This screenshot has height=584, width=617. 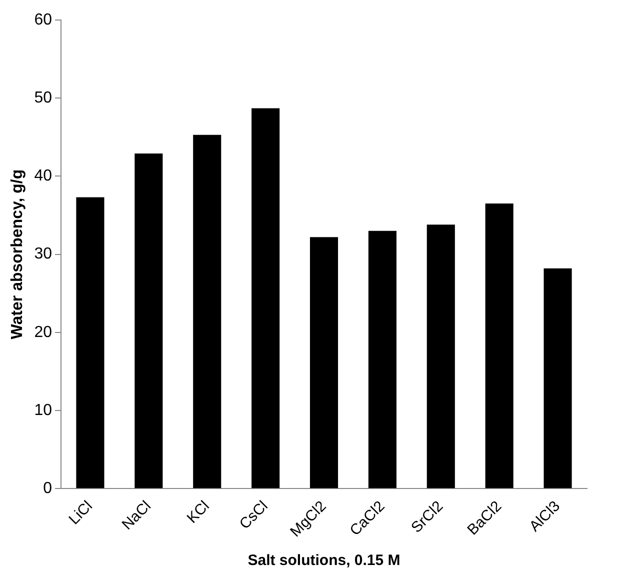 What do you see at coordinates (43, 332) in the screenshot?
I see `y-tick-label: 20` at bounding box center [43, 332].